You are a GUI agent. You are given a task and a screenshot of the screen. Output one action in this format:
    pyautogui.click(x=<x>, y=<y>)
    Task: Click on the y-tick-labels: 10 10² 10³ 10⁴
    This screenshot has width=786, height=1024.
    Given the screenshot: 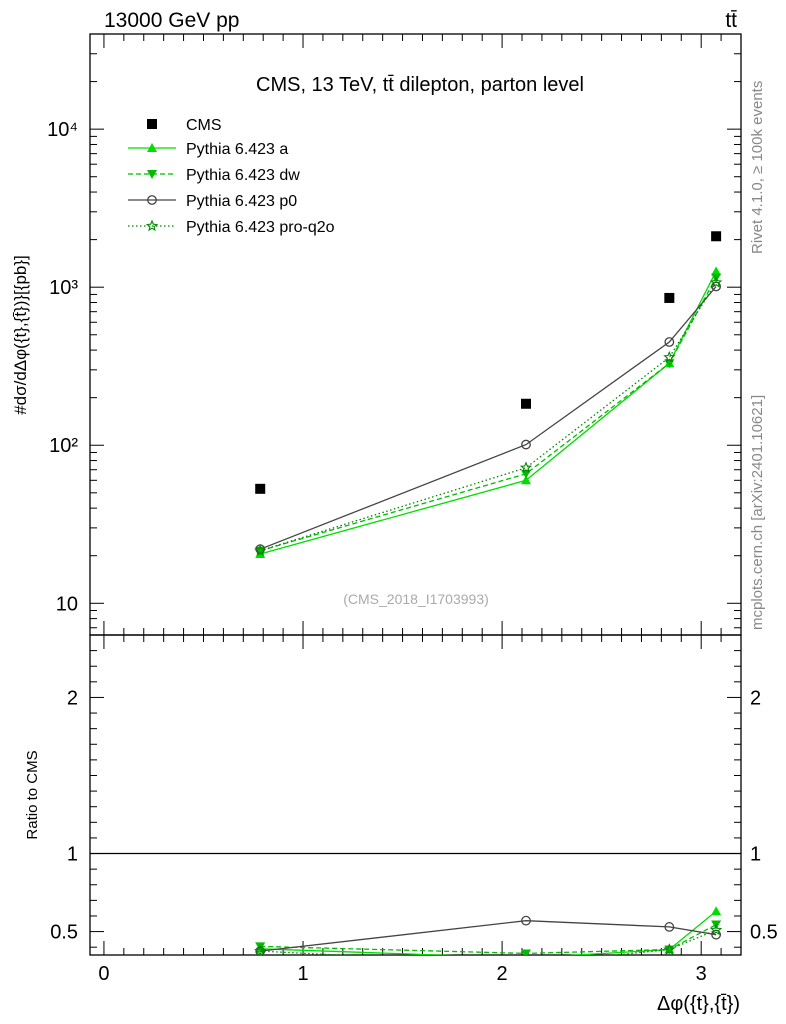 What is the action you would take?
    pyautogui.click(x=62, y=367)
    